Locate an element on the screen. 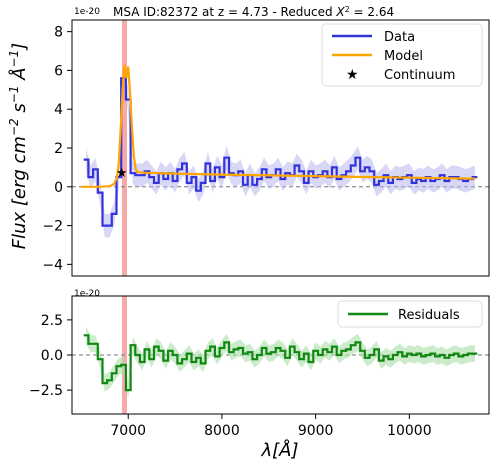  flux-legend: Data Model ★ Continuum is located at coordinates (402, 55).